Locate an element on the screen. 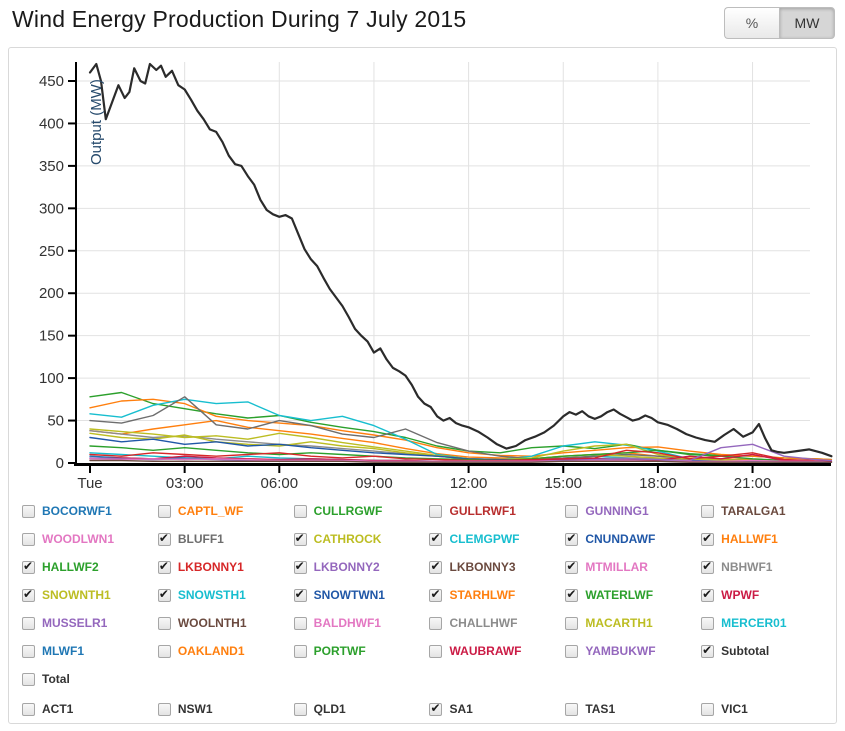 The image size is (845, 731). checkbox-LKBONNY2 is located at coordinates (300, 566).